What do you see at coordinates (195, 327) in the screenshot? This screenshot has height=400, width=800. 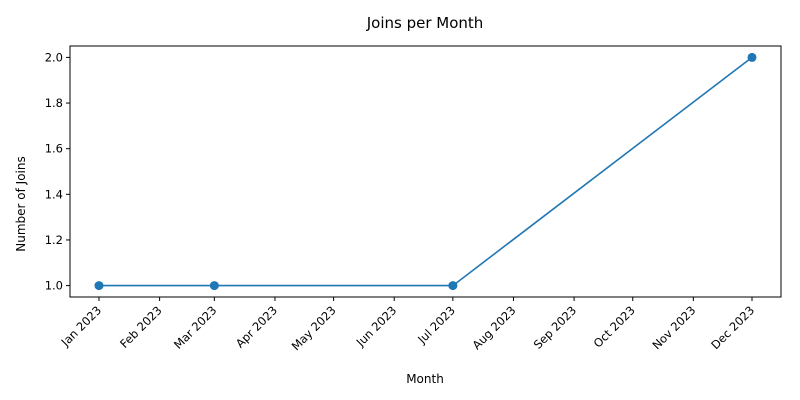 I see `x-tick-label: Mar 2023` at bounding box center [195, 327].